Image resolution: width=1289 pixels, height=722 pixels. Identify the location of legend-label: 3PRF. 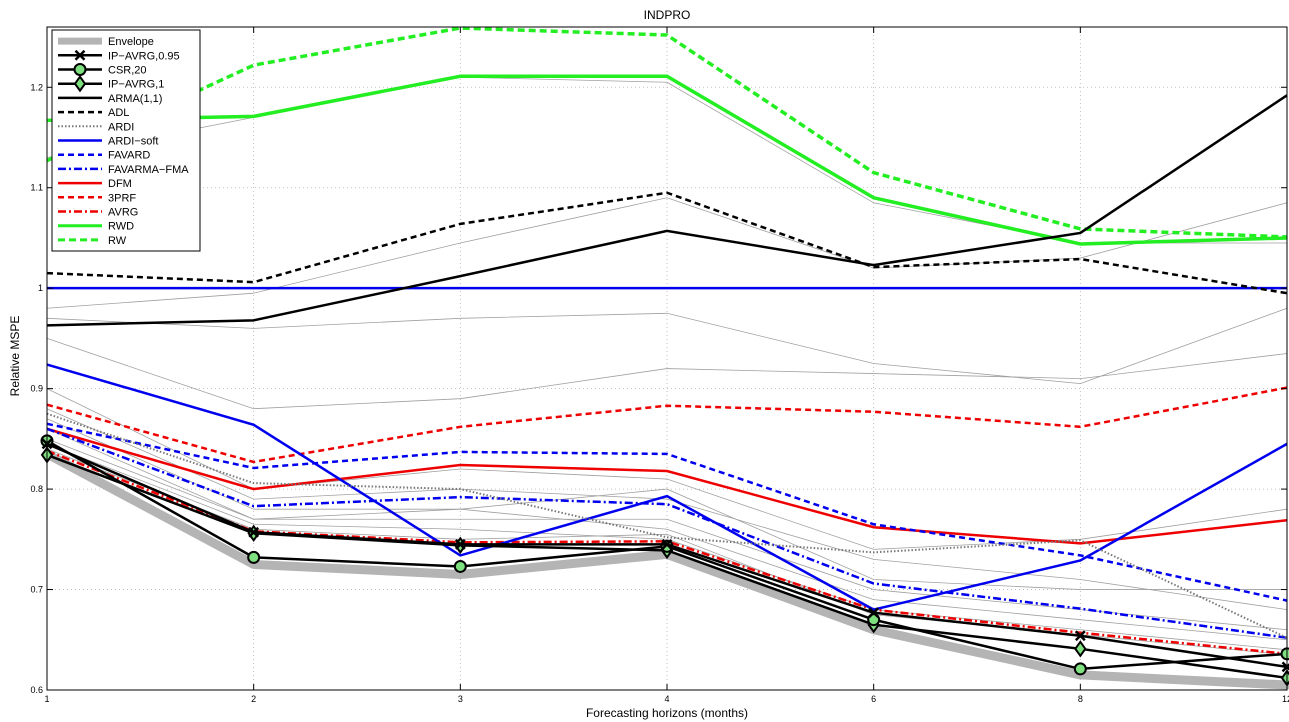
(122, 198).